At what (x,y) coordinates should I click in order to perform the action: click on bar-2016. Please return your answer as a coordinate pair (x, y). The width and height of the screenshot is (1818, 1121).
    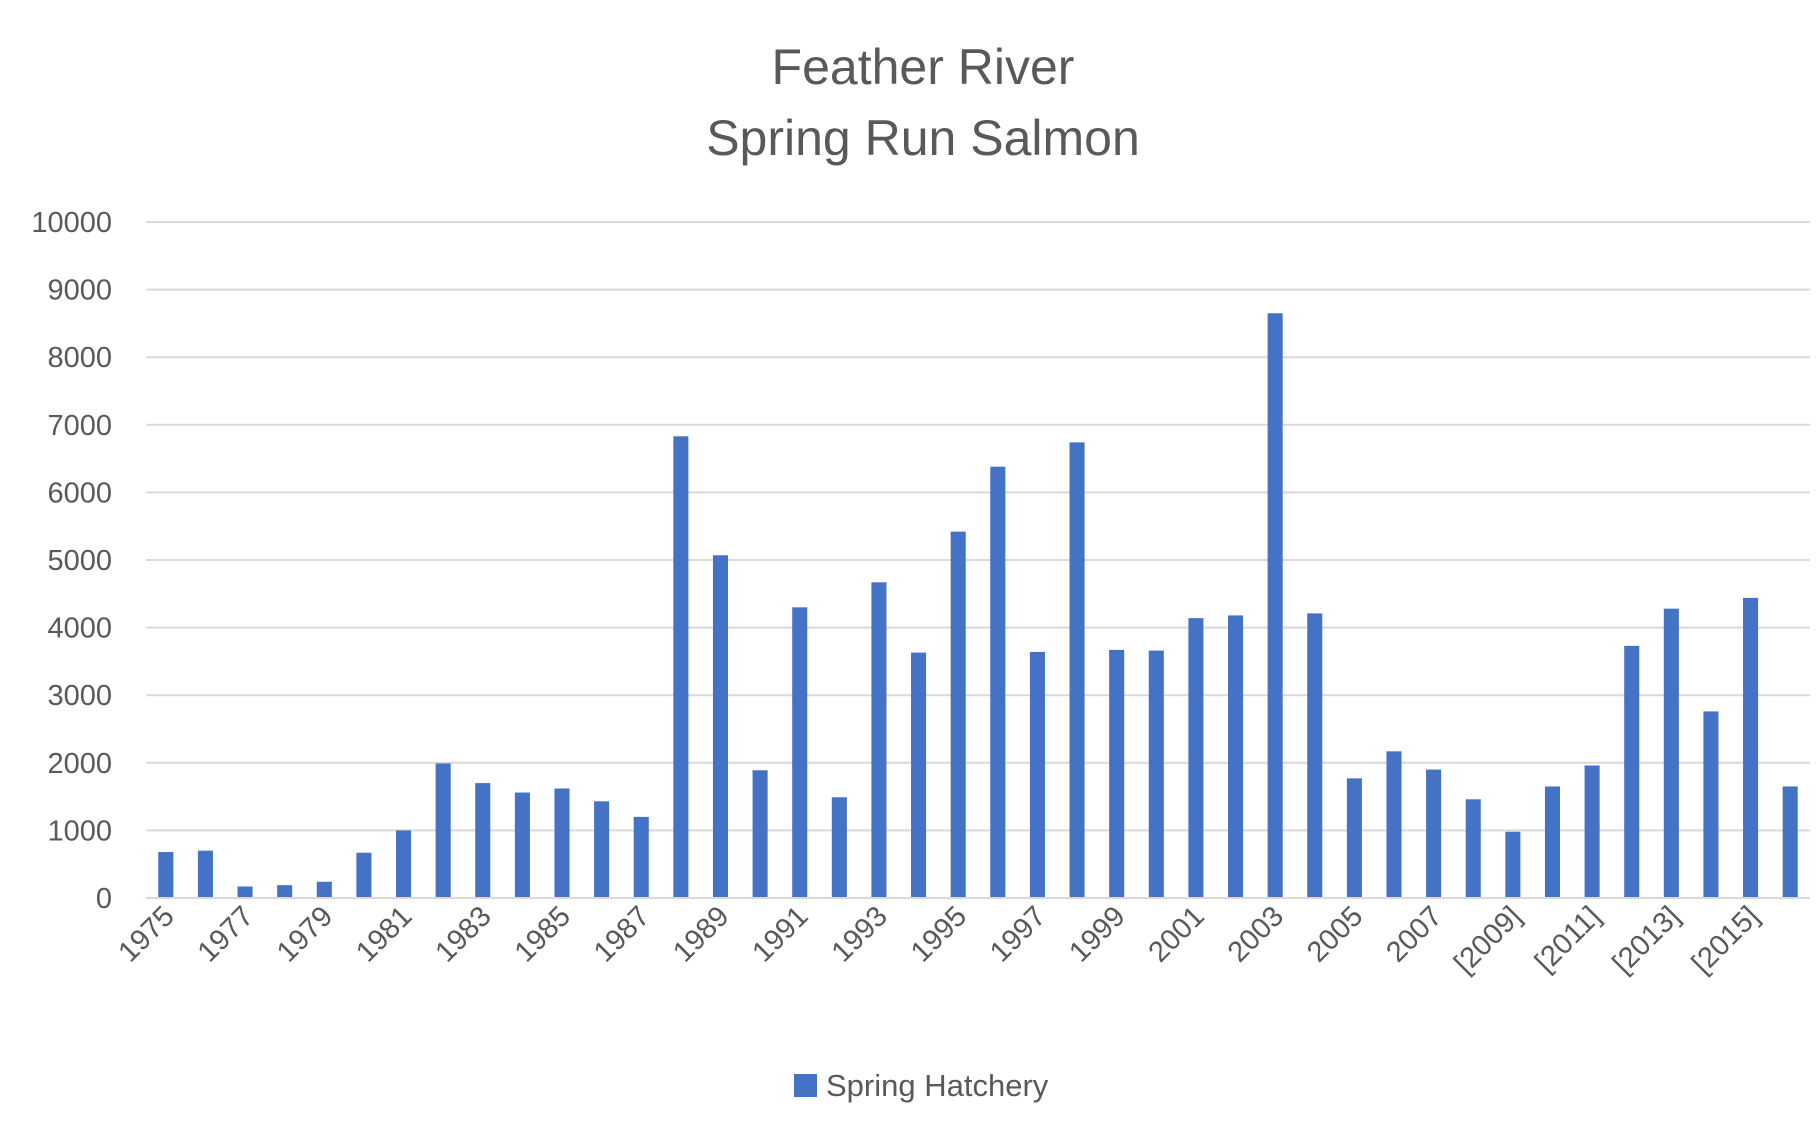
    Looking at the image, I should click on (1790, 842).